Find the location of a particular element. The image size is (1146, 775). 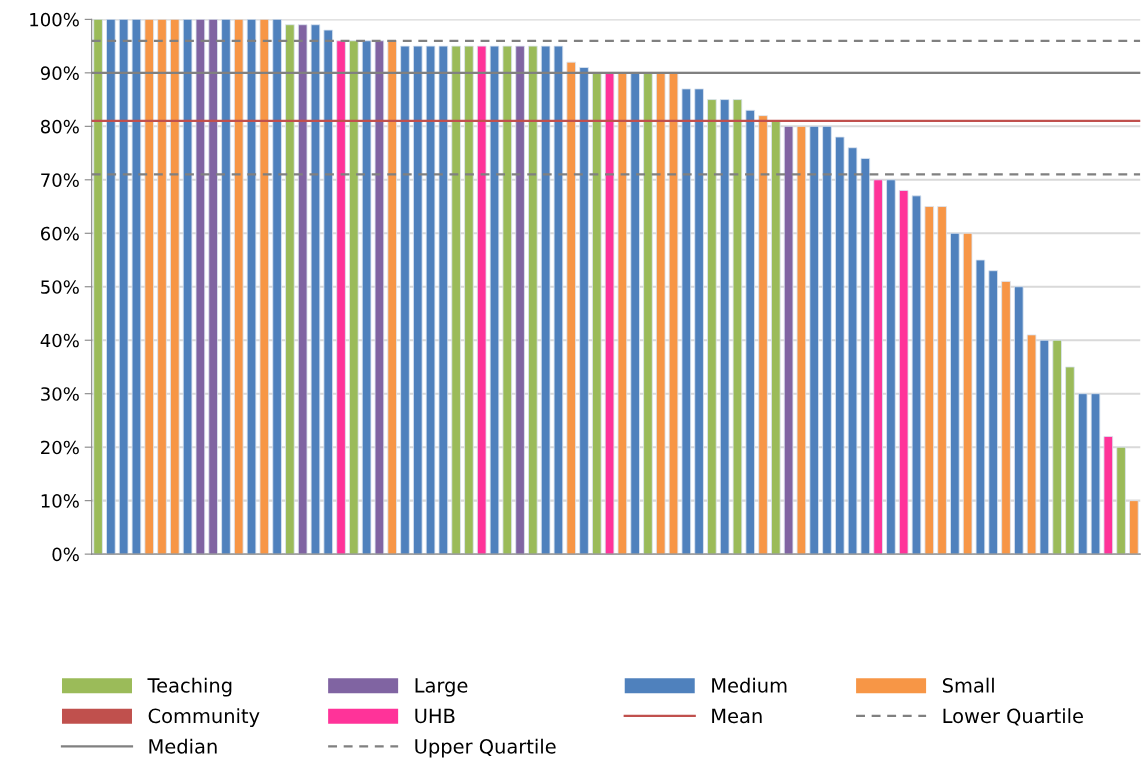

y-tick-label: 90% is located at coordinates (59, 73).